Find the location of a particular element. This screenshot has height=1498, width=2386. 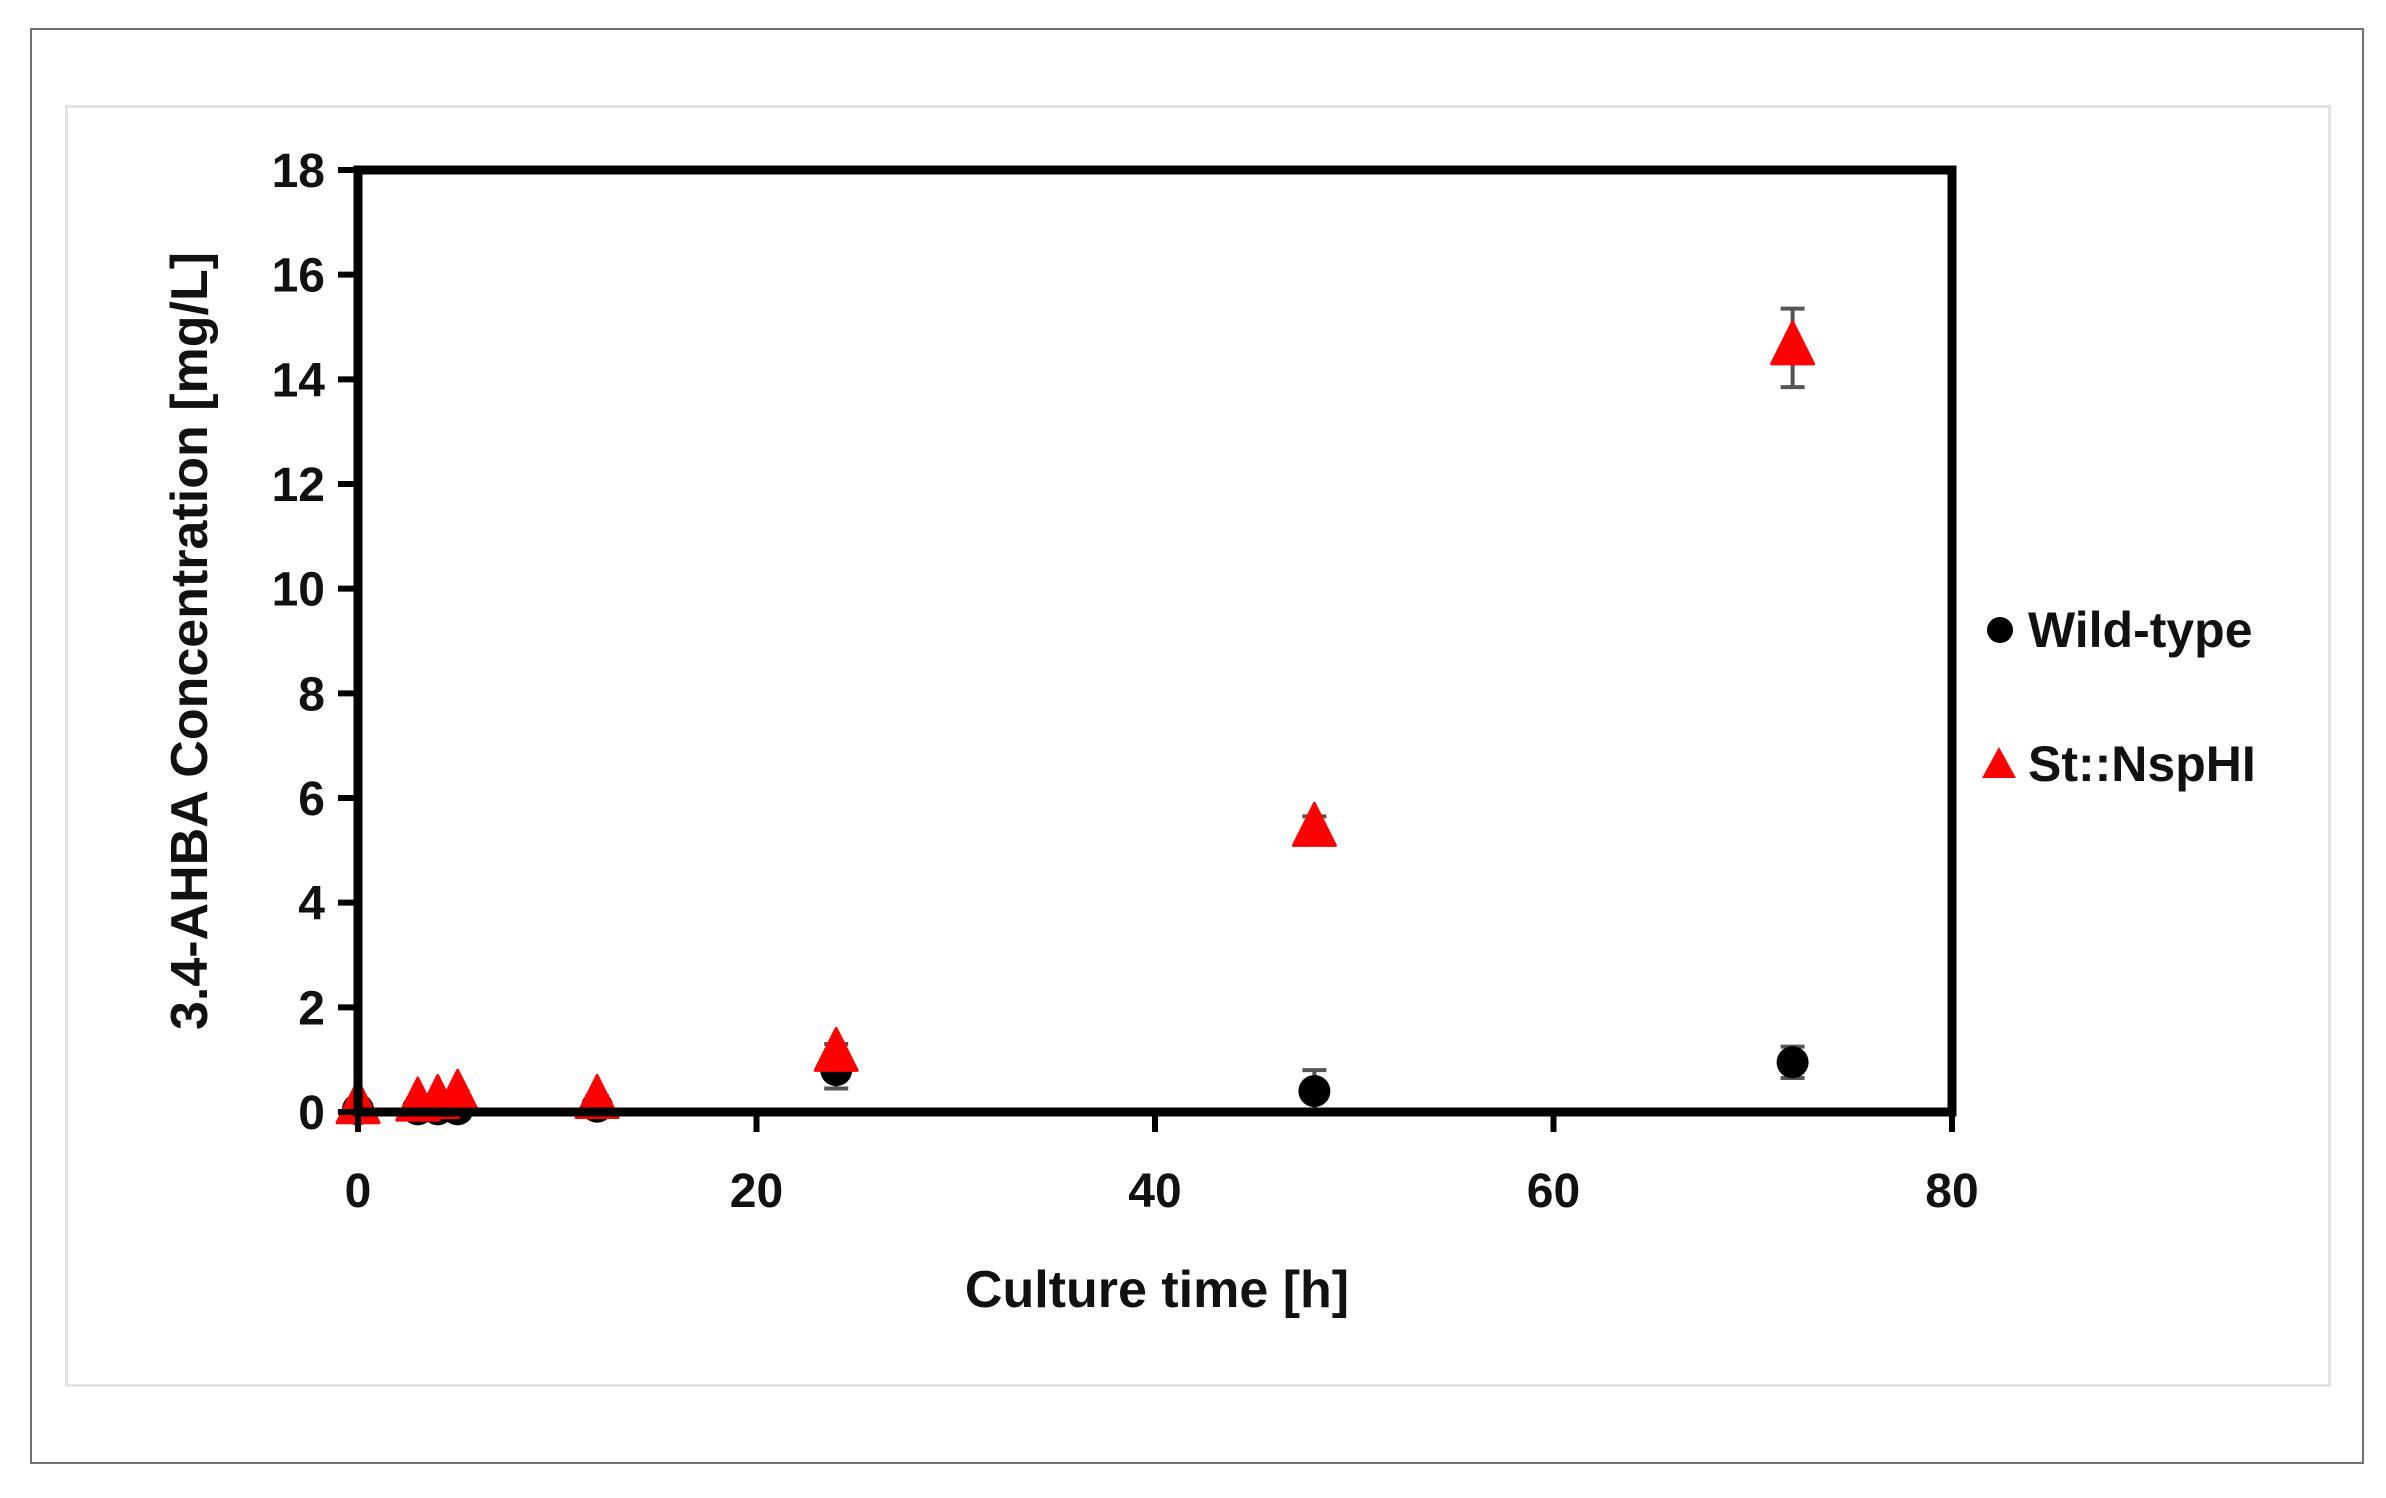

legend-item-st-nsphi: St::NspHI is located at coordinates (2119, 764).